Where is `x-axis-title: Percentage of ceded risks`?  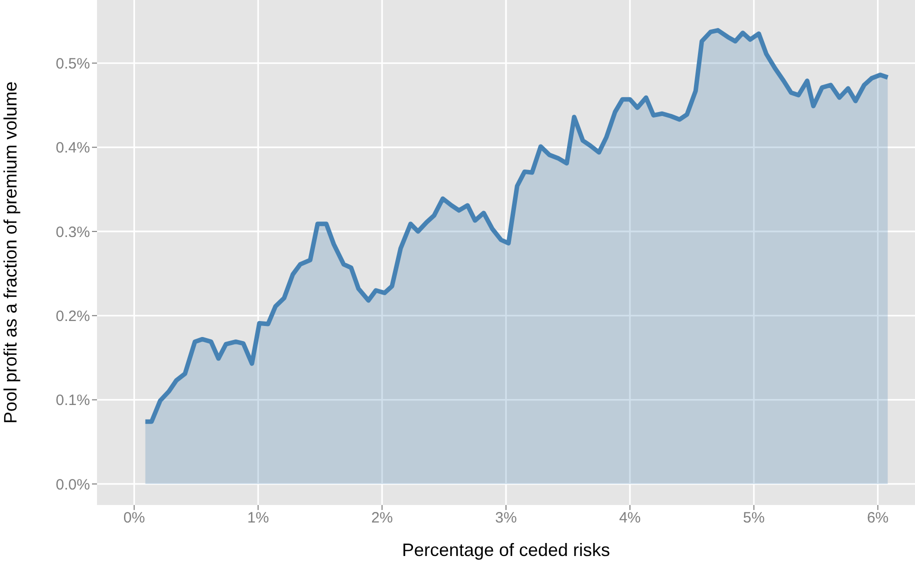 x-axis-title: Percentage of ceded risks is located at coordinates (506, 550).